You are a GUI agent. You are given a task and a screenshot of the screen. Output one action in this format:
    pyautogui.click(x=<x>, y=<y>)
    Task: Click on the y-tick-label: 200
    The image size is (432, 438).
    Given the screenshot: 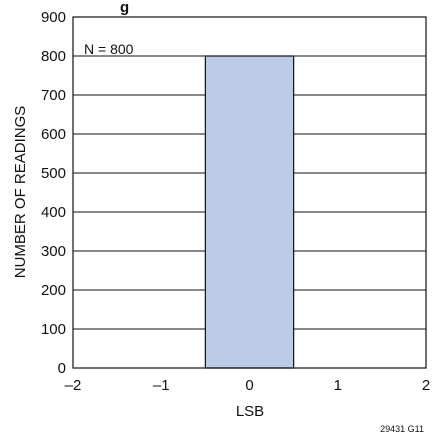 What is the action you would take?
    pyautogui.click(x=53, y=290)
    